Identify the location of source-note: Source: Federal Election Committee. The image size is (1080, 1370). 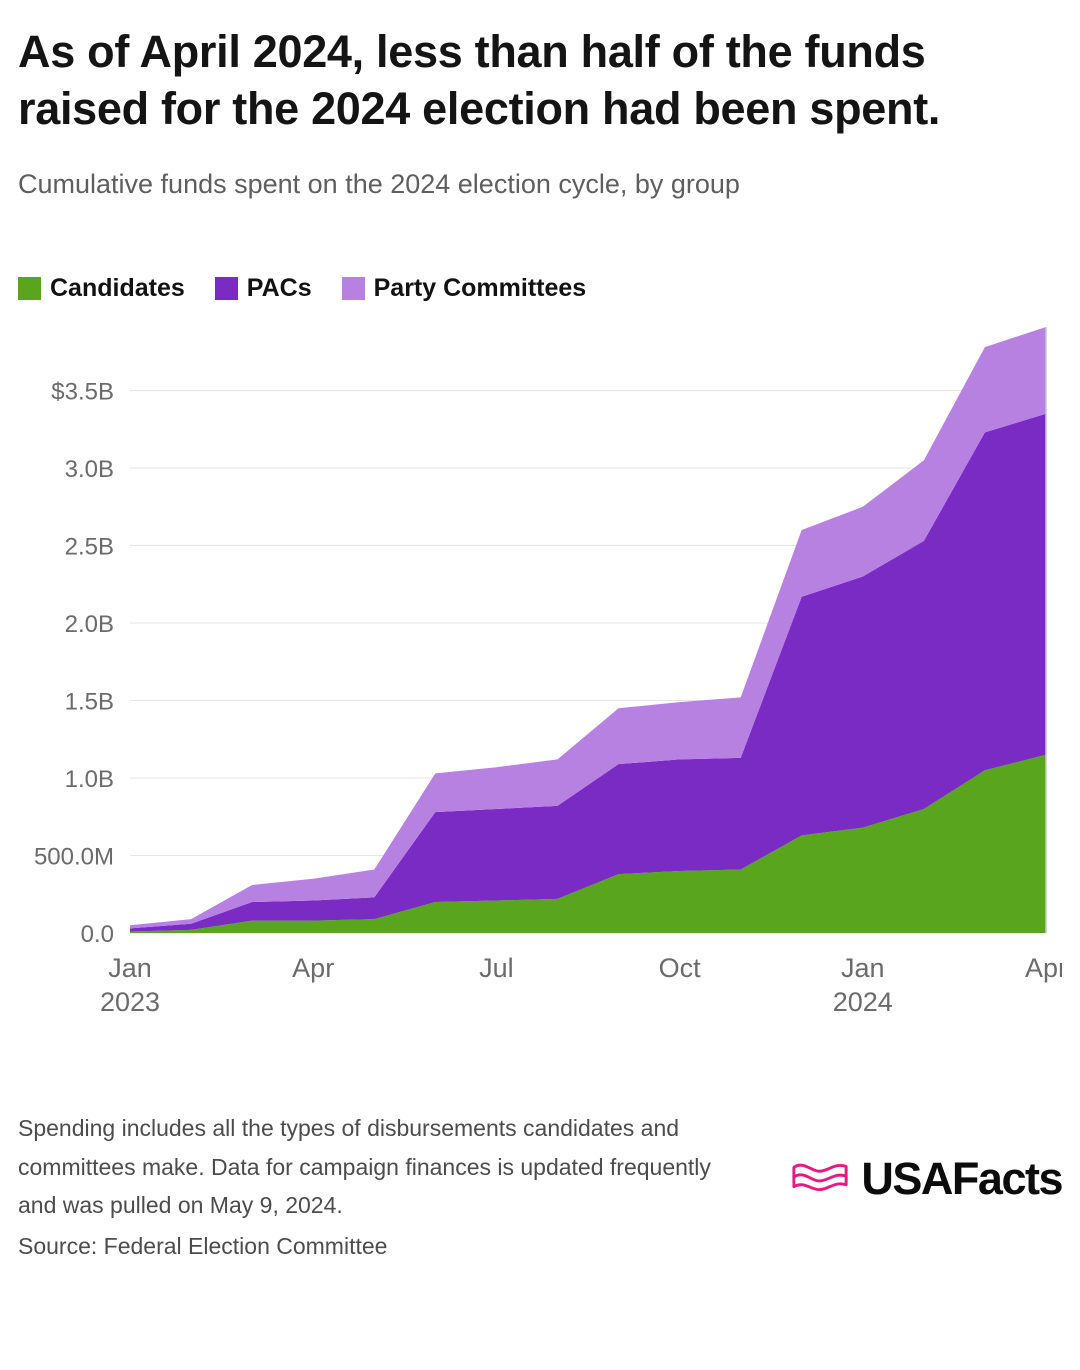
(203, 1245).